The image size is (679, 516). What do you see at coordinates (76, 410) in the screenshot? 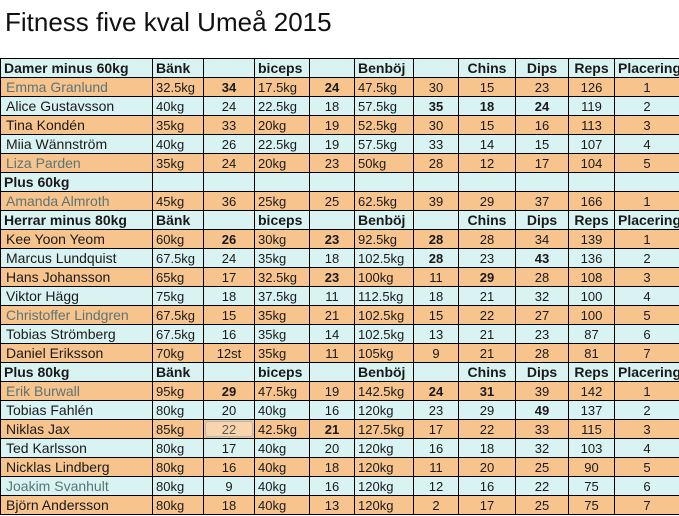
I see `cell-athlete-name: Tobias Fahlén` at bounding box center [76, 410].